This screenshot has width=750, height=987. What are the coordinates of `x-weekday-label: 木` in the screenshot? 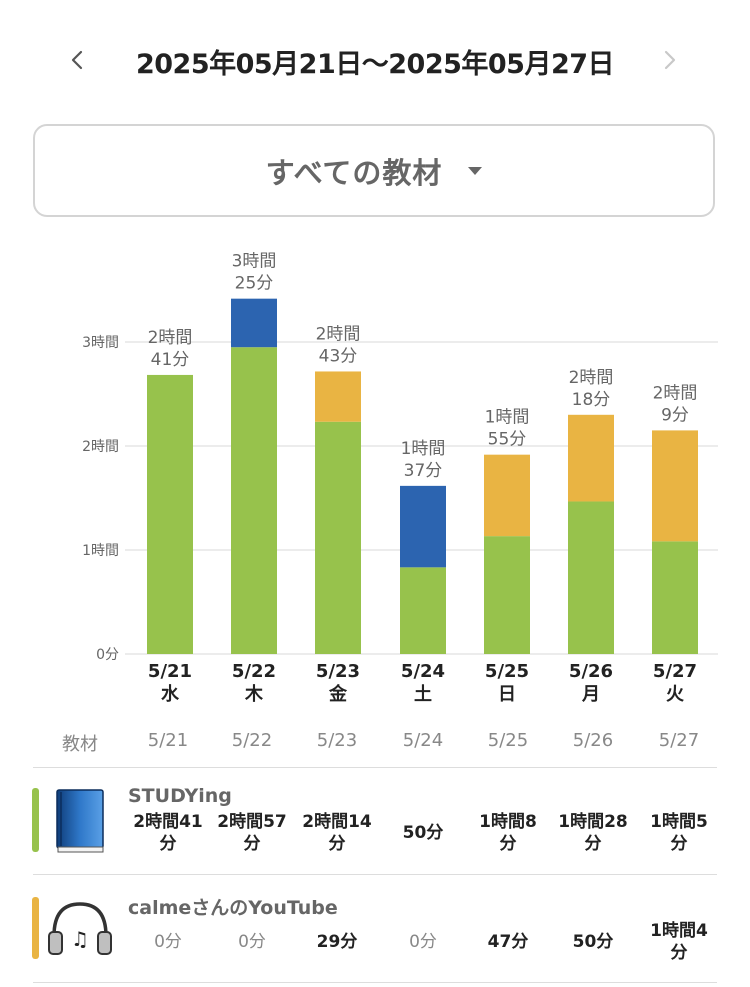 It's located at (254, 694).